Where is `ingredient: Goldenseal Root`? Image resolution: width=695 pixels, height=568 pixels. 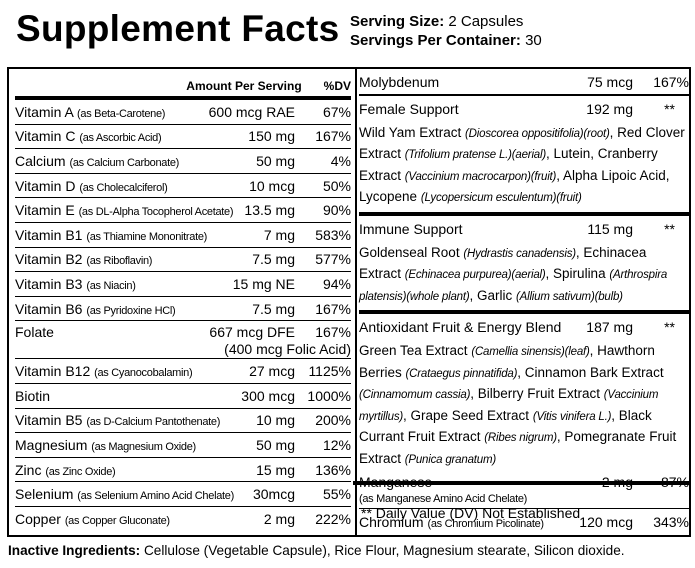 ingredient: Goldenseal Root is located at coordinates (411, 252).